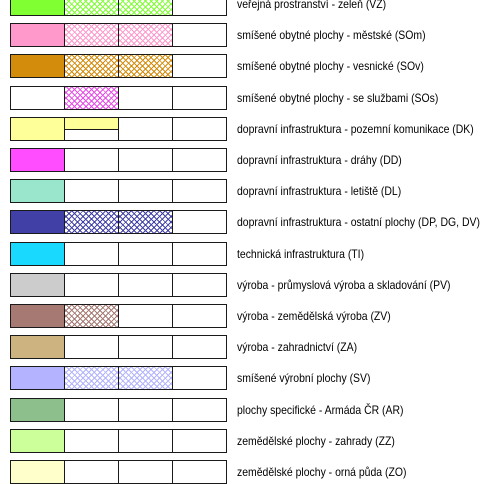  Describe the element at coordinates (330, 66) in the screenshot. I see `legend-label: smíšené obytné plochy - vesnické (SOv)` at that location.